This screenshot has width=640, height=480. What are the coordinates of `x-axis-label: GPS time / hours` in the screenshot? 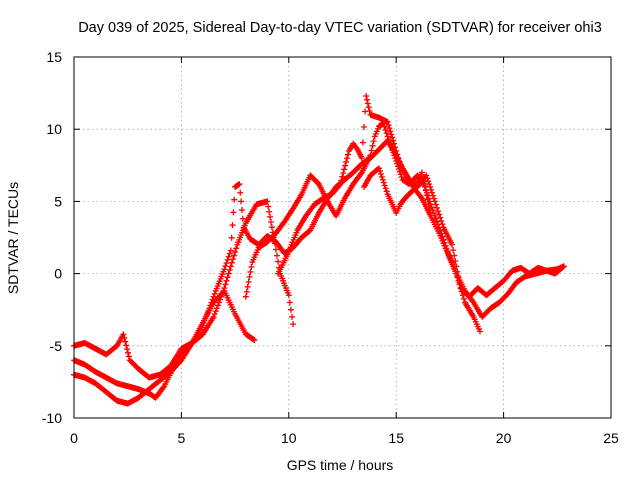 It's located at (340, 465).